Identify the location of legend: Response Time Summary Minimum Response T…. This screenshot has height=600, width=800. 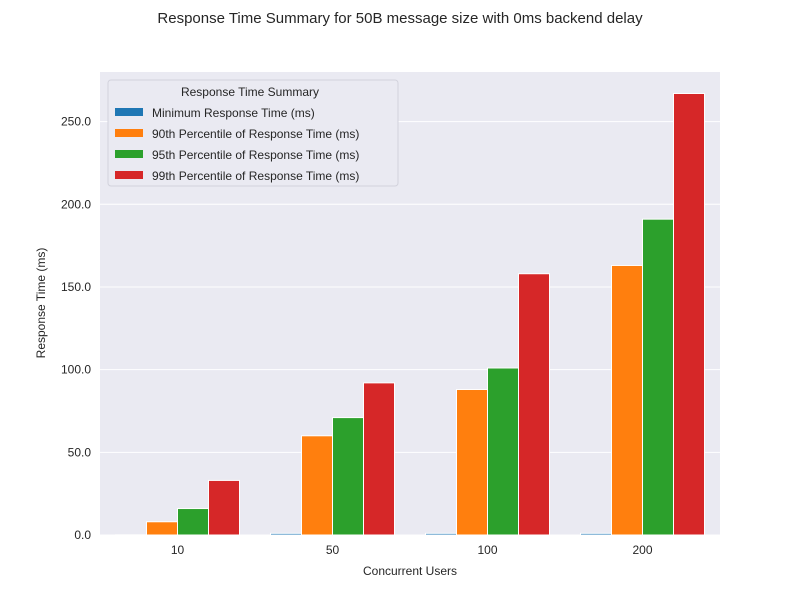
(253, 133).